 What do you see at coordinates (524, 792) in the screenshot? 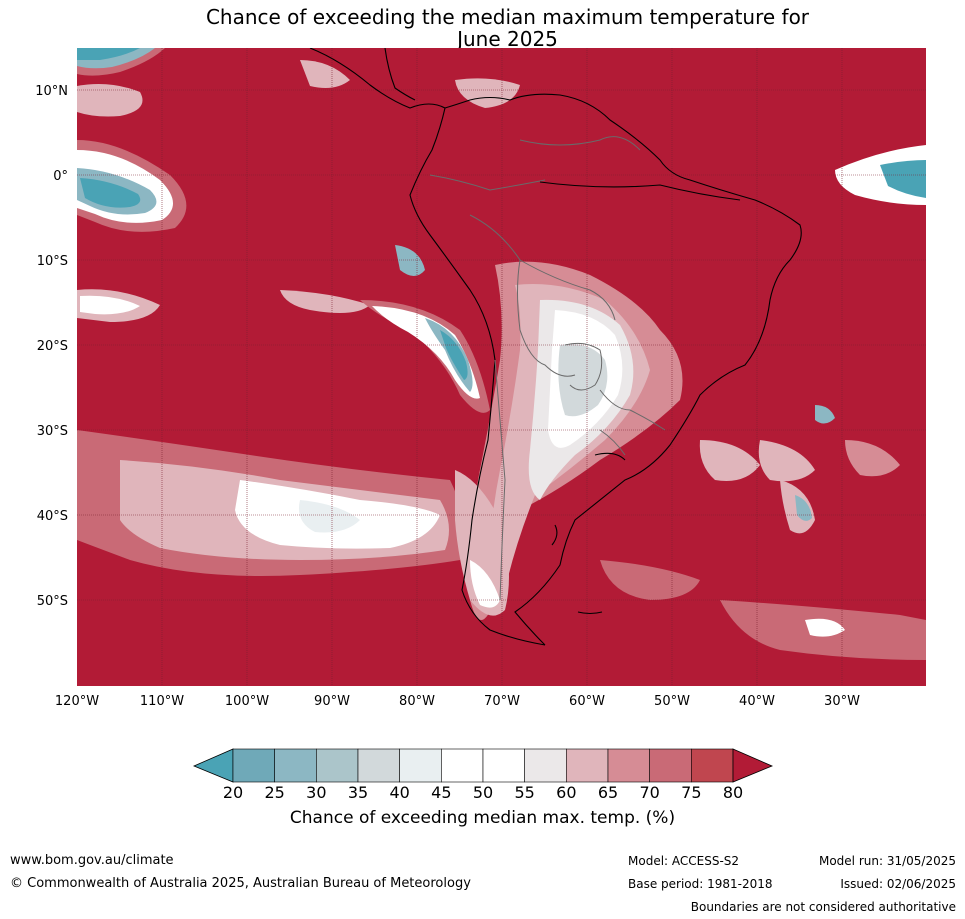
I see `colorbar-tick-label: 55` at bounding box center [524, 792].